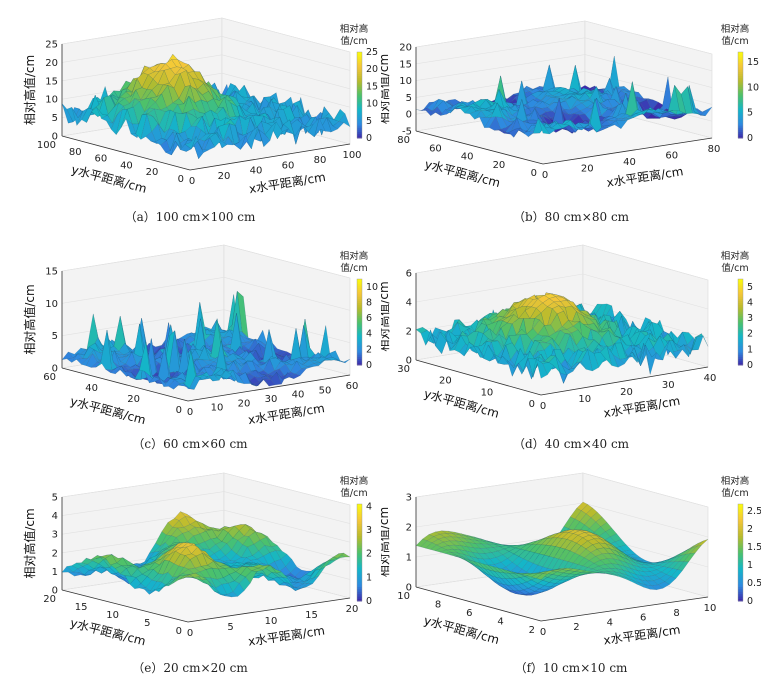 This screenshot has height=681, width=761. What do you see at coordinates (571, 216) in the screenshot?
I see `caption-b: （b）80 cm×80 cm` at bounding box center [571, 216].